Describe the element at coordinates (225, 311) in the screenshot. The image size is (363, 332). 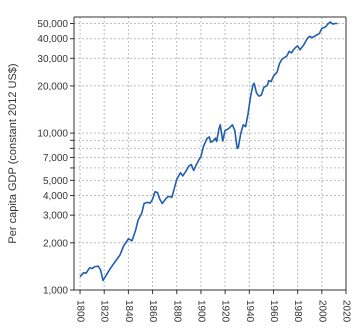
I see `x-tick-label: 1920` at that location.